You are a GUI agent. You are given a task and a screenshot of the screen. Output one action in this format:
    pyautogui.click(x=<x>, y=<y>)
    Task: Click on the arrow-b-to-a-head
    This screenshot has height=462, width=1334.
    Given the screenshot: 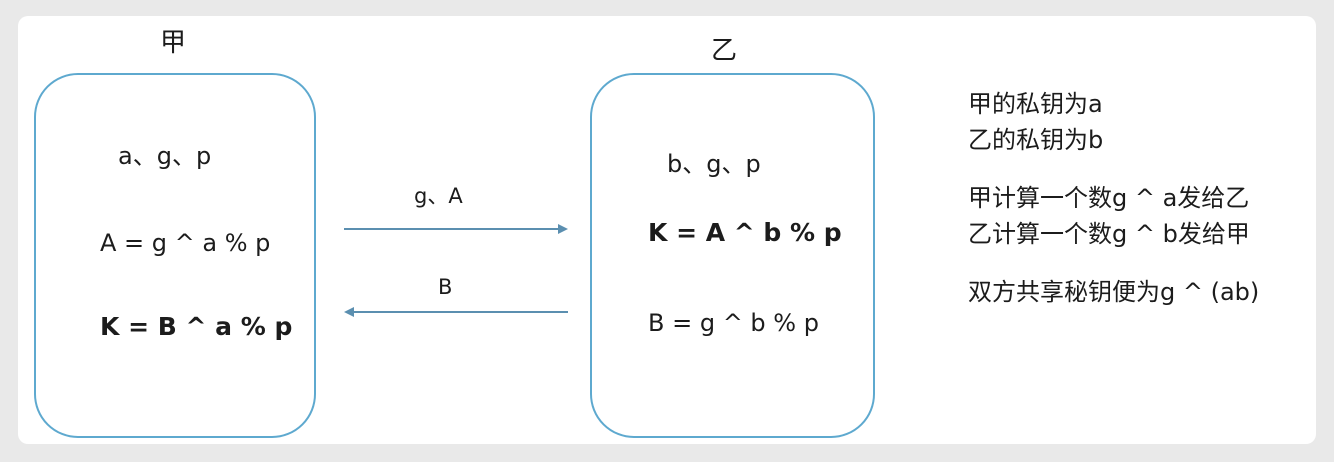 What is the action you would take?
    pyautogui.click(x=349, y=312)
    